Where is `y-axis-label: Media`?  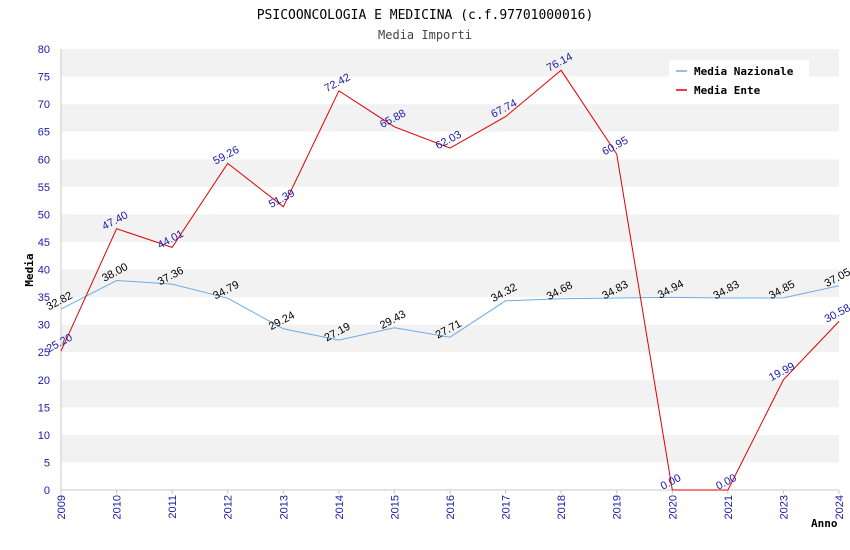 y-axis-label: Media is located at coordinates (29, 269).